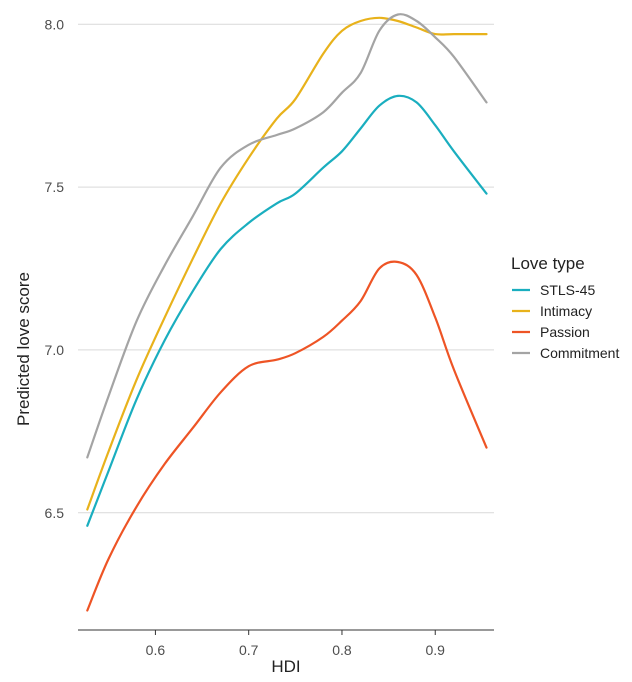  What do you see at coordinates (295, 644) in the screenshot?
I see `x-axis-ticks: 0.6 0.7 0.8 0.9` at bounding box center [295, 644].